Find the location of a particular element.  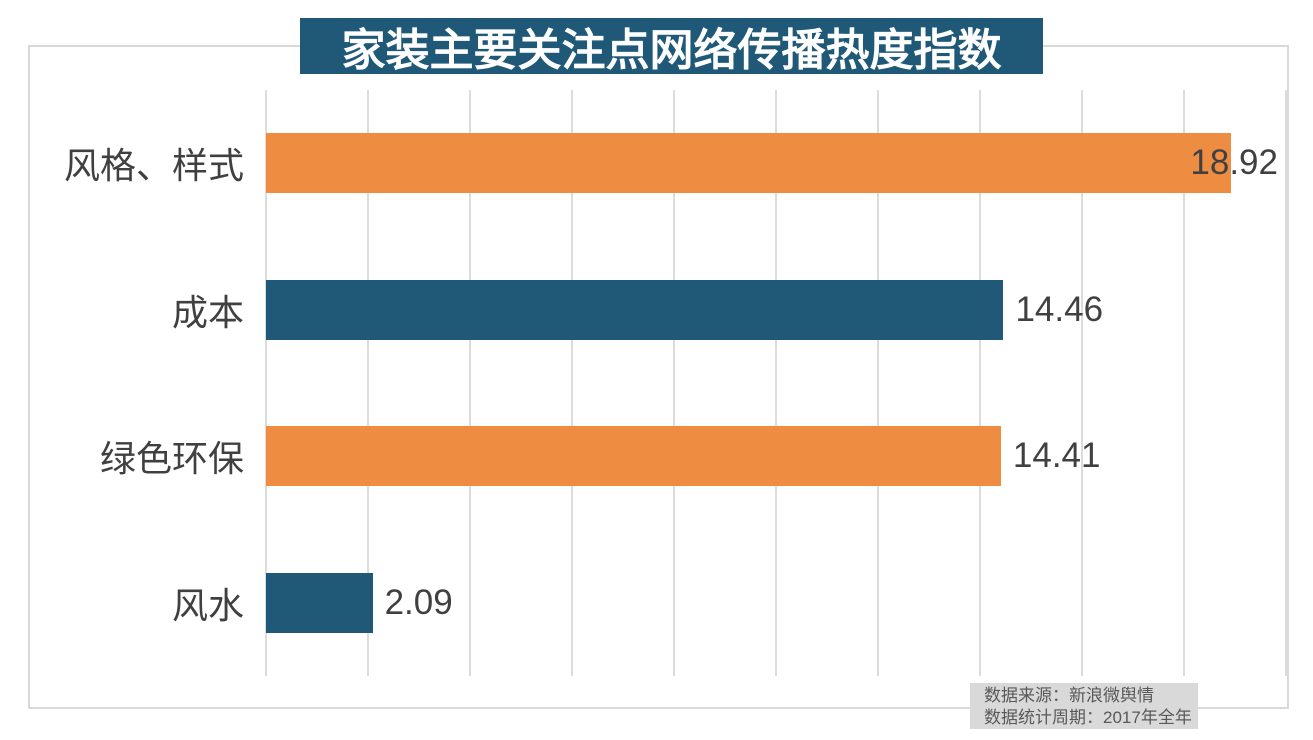

source-line-1: 数据来源：新浪微舆情 is located at coordinates (1069, 695).